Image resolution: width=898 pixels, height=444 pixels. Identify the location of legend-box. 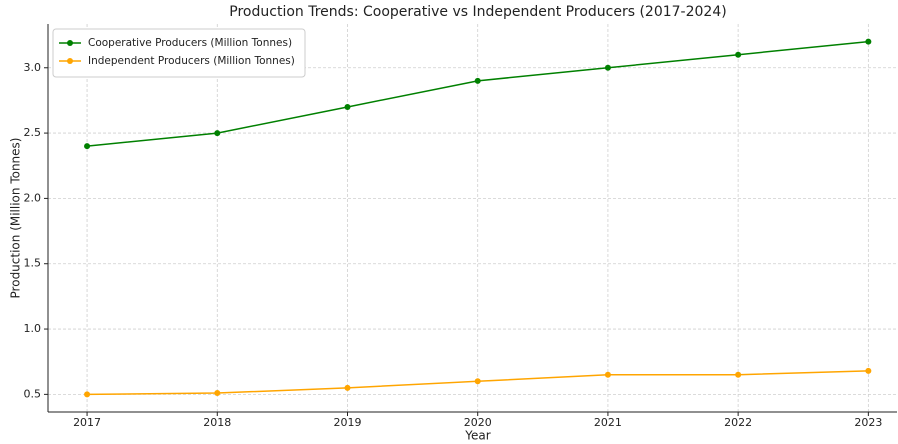
(179, 53).